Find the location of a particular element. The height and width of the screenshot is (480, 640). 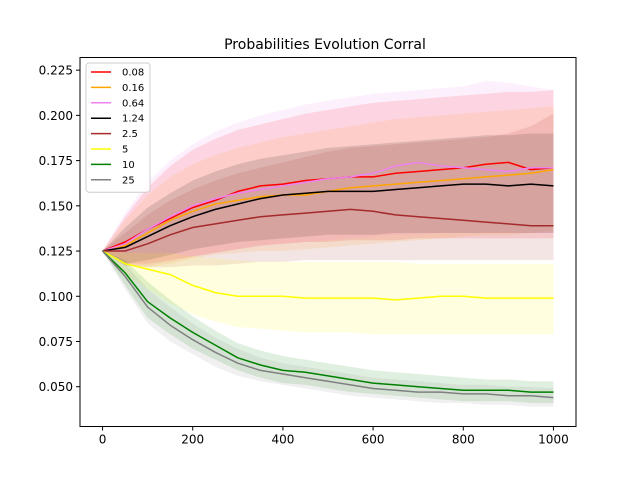

legend-label-10: 10 is located at coordinates (128, 165).